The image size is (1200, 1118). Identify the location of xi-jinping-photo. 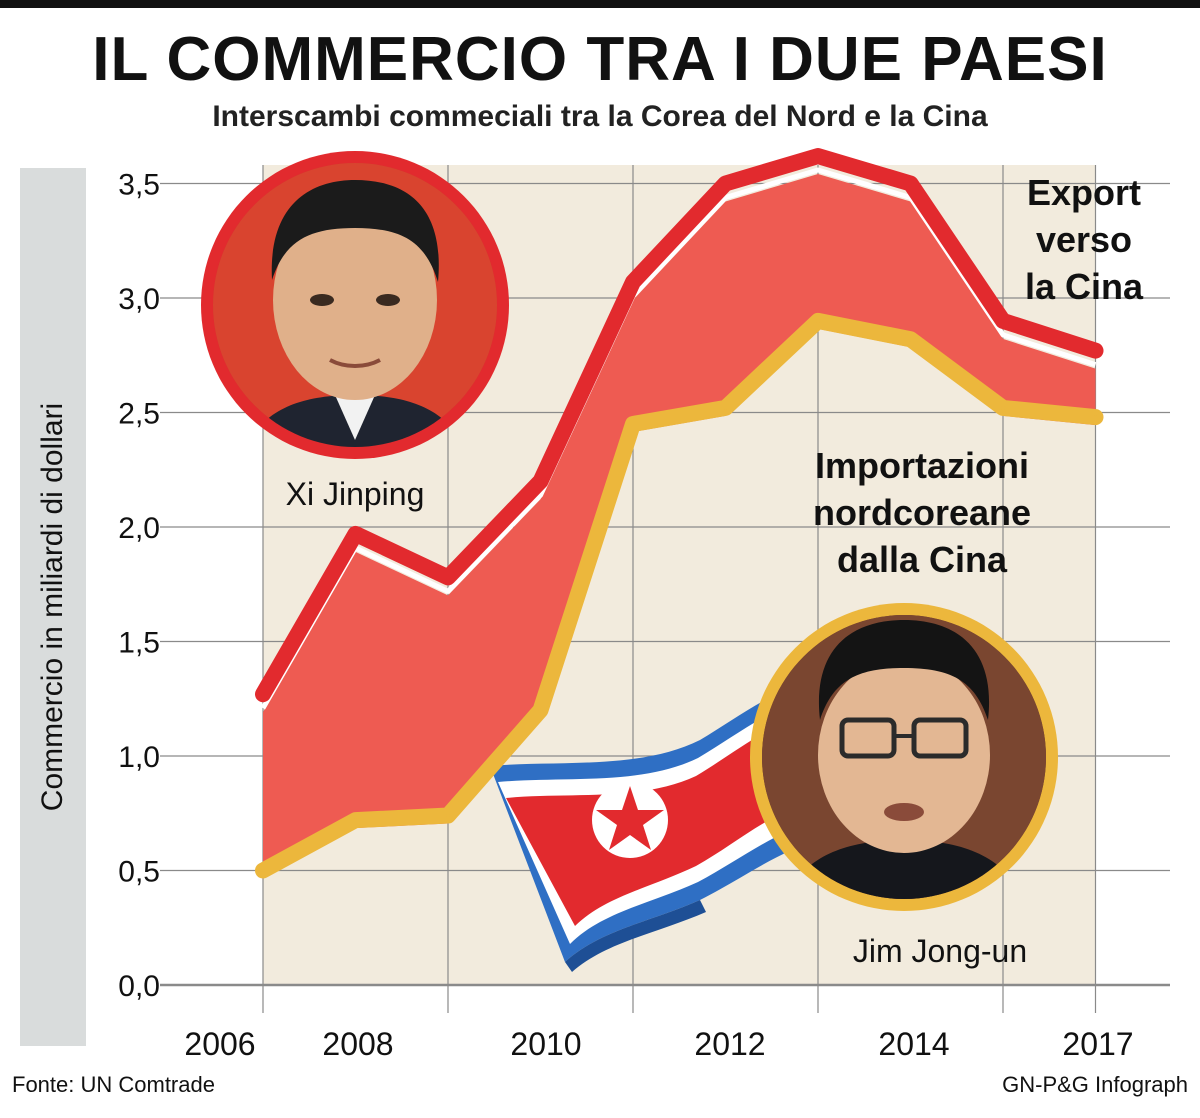
(355, 305).